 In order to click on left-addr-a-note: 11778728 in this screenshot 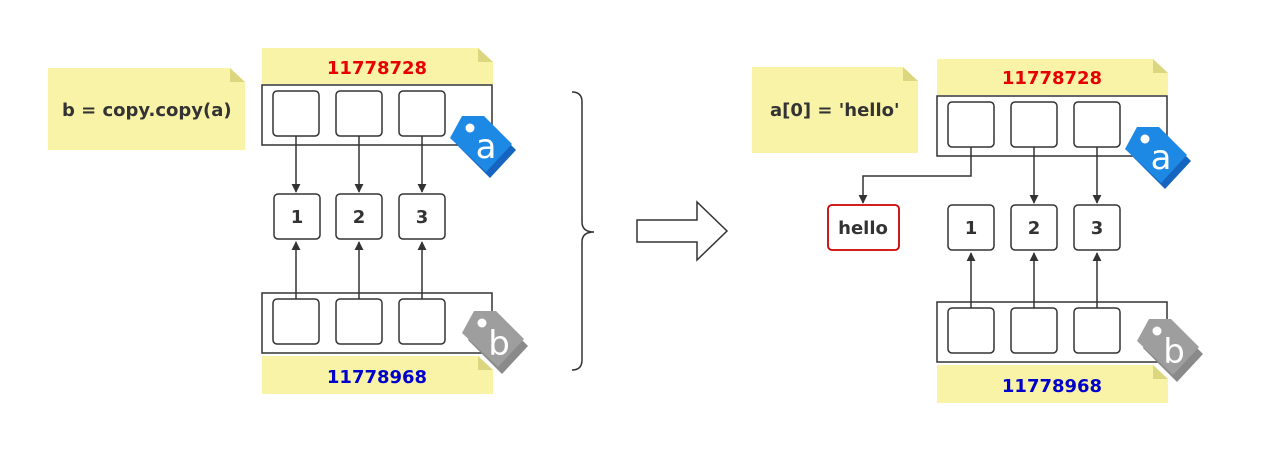, I will do `click(377, 66)`.